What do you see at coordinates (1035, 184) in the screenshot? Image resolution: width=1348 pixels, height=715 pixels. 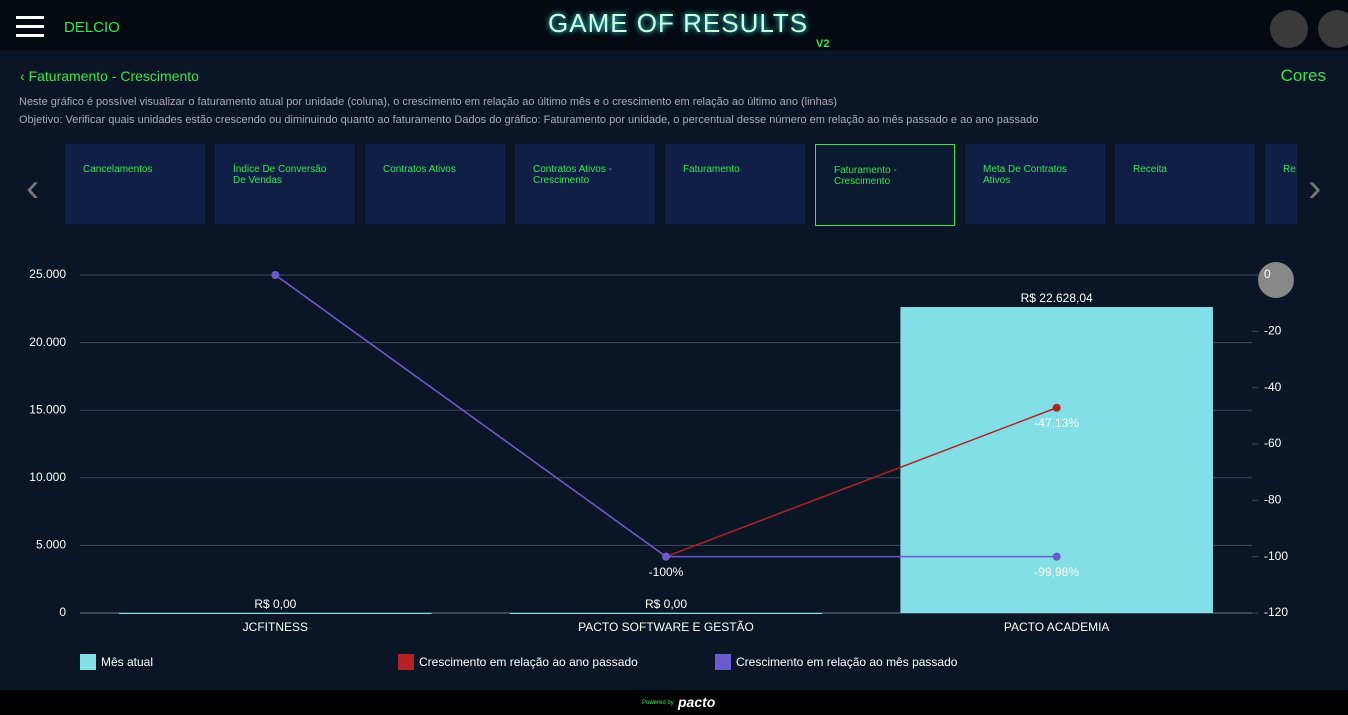 I see `tab: Meta De Contratos Ativos` at bounding box center [1035, 184].